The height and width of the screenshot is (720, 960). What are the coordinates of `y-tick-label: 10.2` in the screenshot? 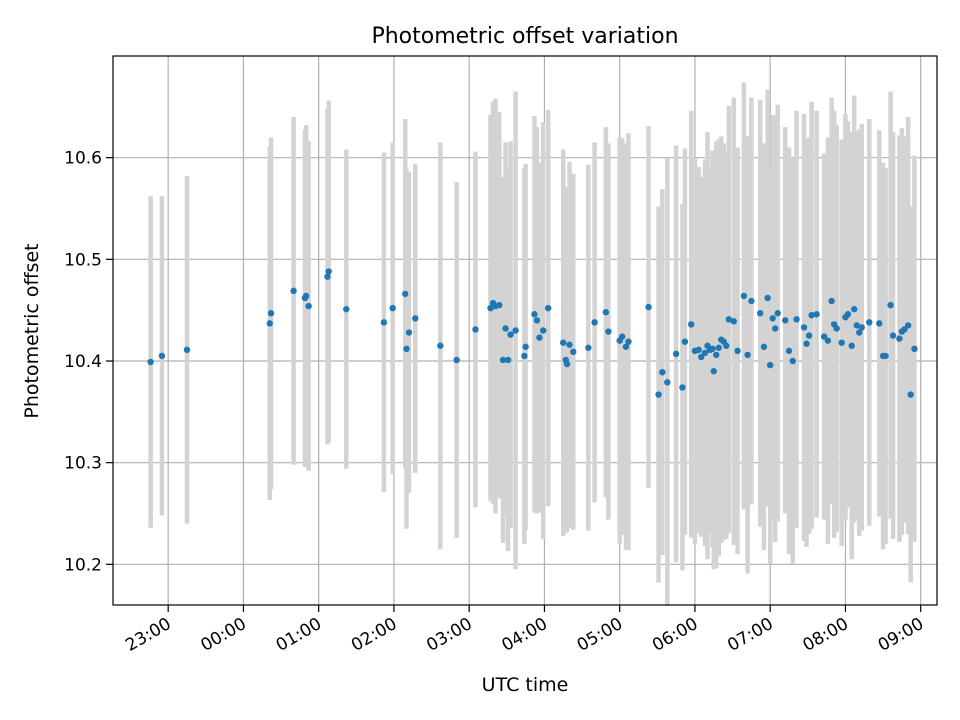 It's located at (83, 565).